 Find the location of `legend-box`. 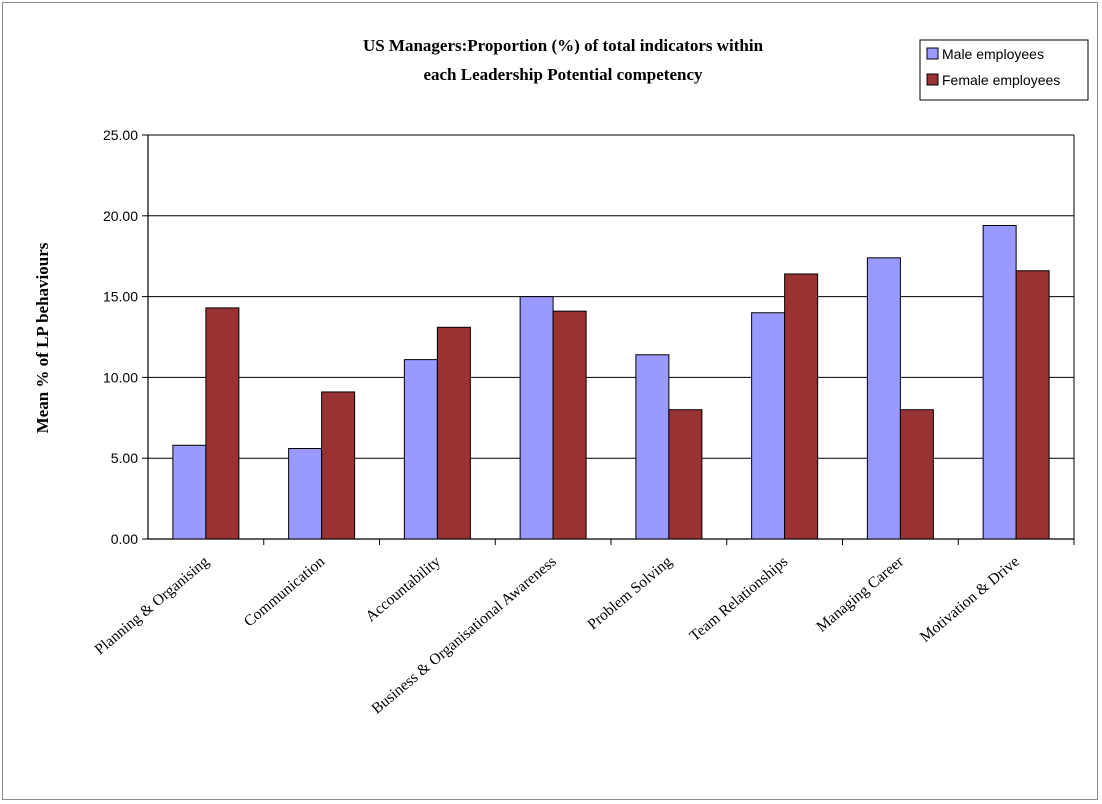

legend-box is located at coordinates (1004, 70).